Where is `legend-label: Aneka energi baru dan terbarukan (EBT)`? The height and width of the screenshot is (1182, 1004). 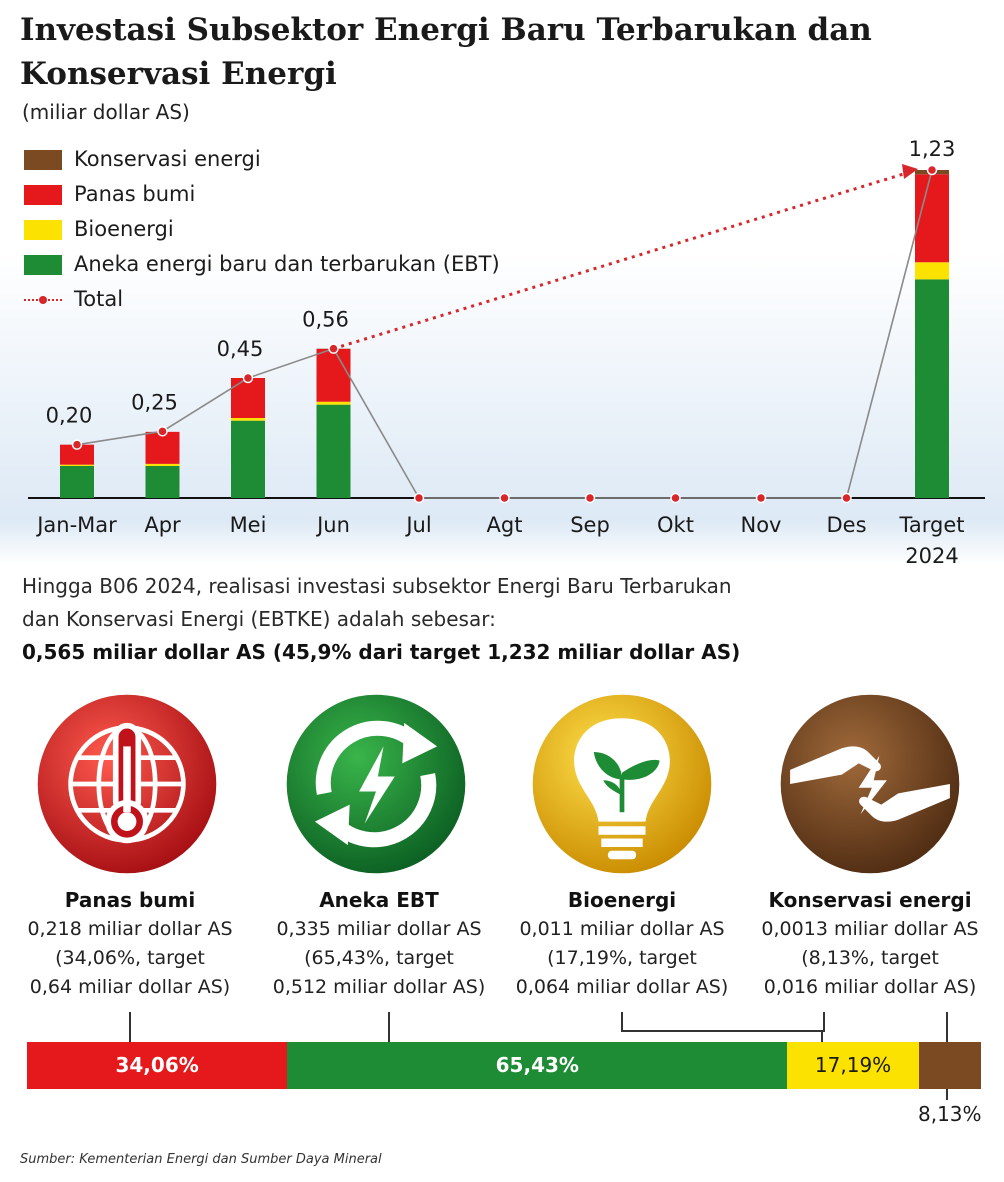
legend-label: Aneka energi baru dan terbarukan (EBT) is located at coordinates (287, 264).